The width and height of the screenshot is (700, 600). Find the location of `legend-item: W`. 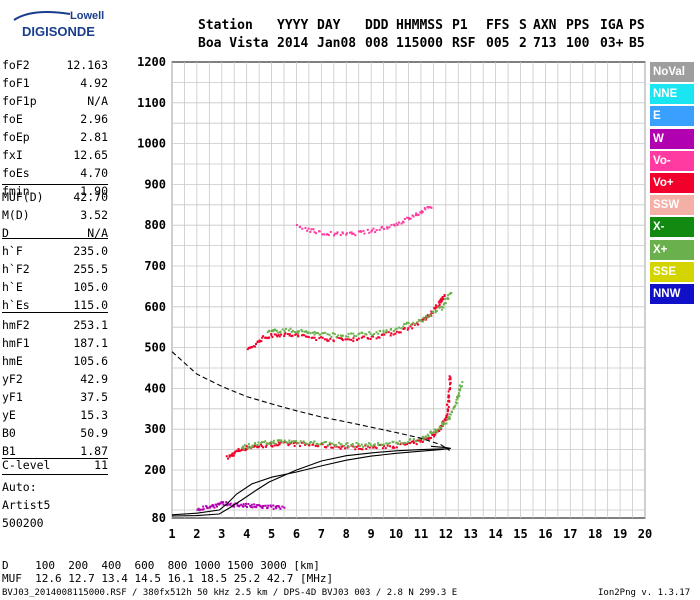

legend-item: W is located at coordinates (672, 138).